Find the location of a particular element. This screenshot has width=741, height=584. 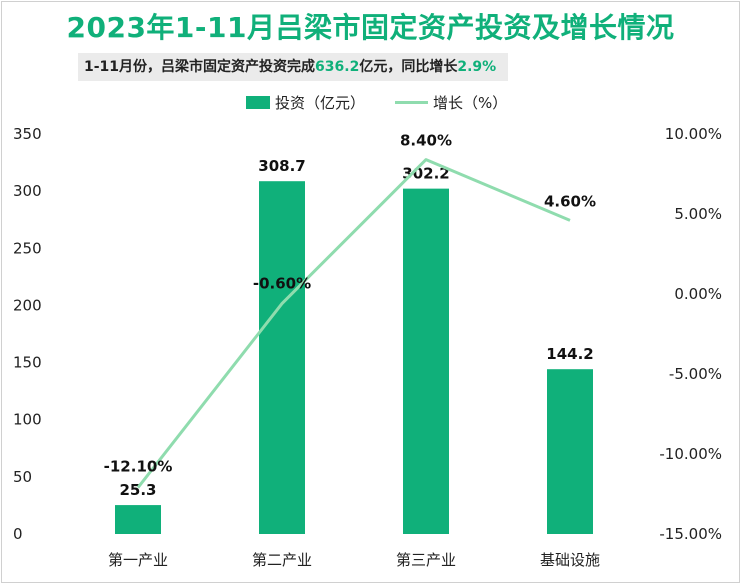

right-axis: -15.00% -10.00% -5.00% 0.00% 5.00% 10.00% is located at coordinates (690, 334).